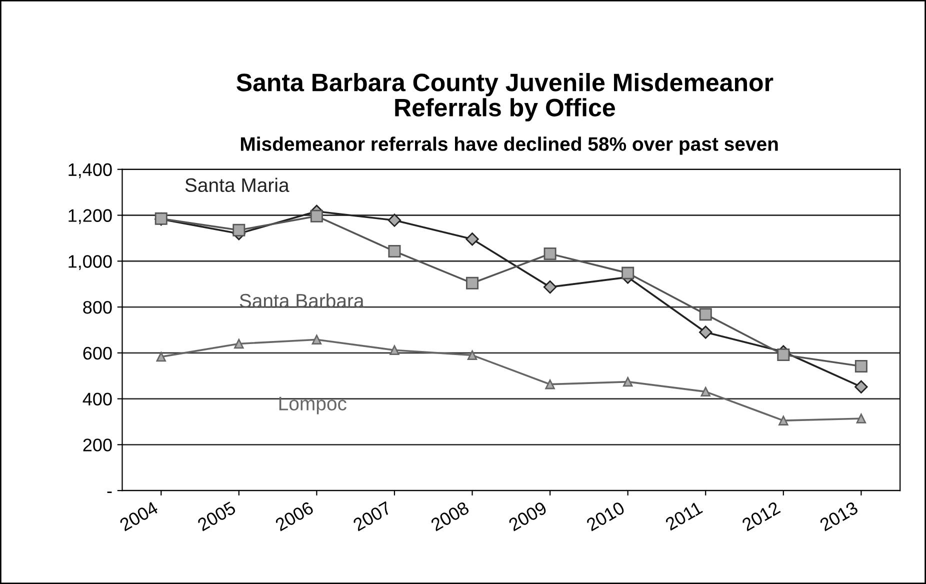 This screenshot has width=926, height=584. I want to click on y-tick-label: -, so click(109, 493).